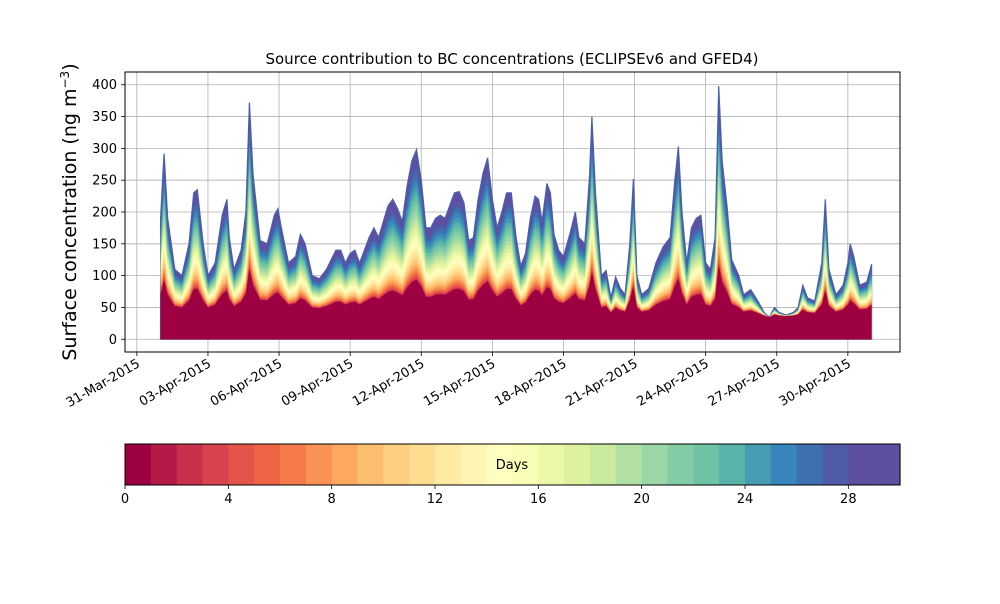 This screenshot has width=1000, height=604. I want to click on y-tick-label: 0, so click(113, 340).